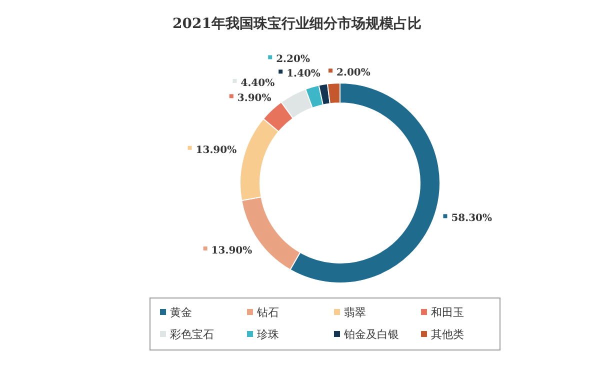  I want to click on legend-label: 铂金及白银, so click(371, 334).